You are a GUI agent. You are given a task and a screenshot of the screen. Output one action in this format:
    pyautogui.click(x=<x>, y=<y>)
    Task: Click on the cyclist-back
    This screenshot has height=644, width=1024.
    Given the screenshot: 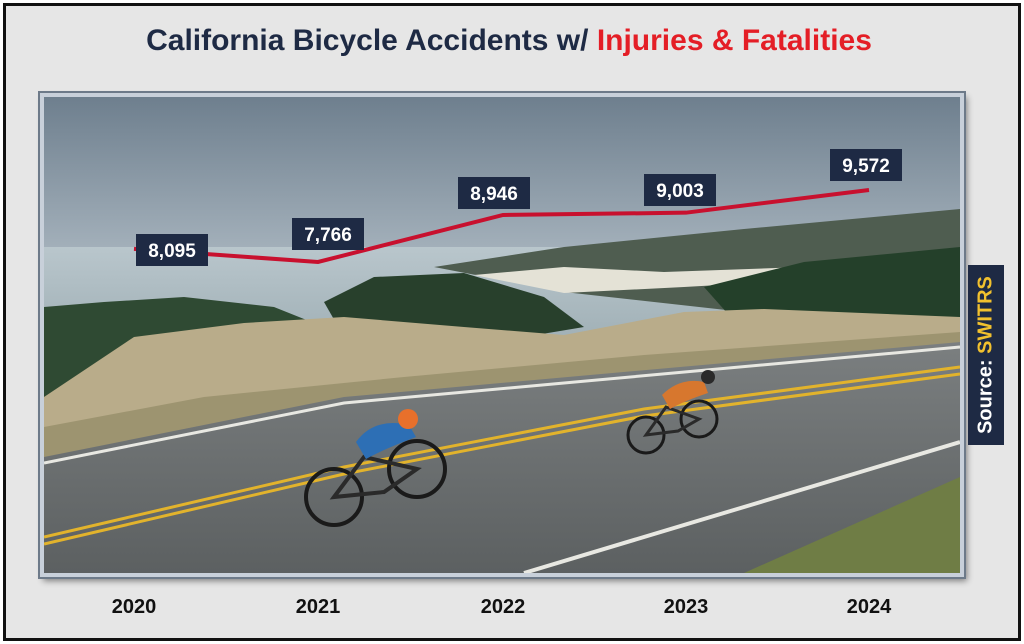 What is the action you would take?
    pyautogui.click(x=672, y=412)
    